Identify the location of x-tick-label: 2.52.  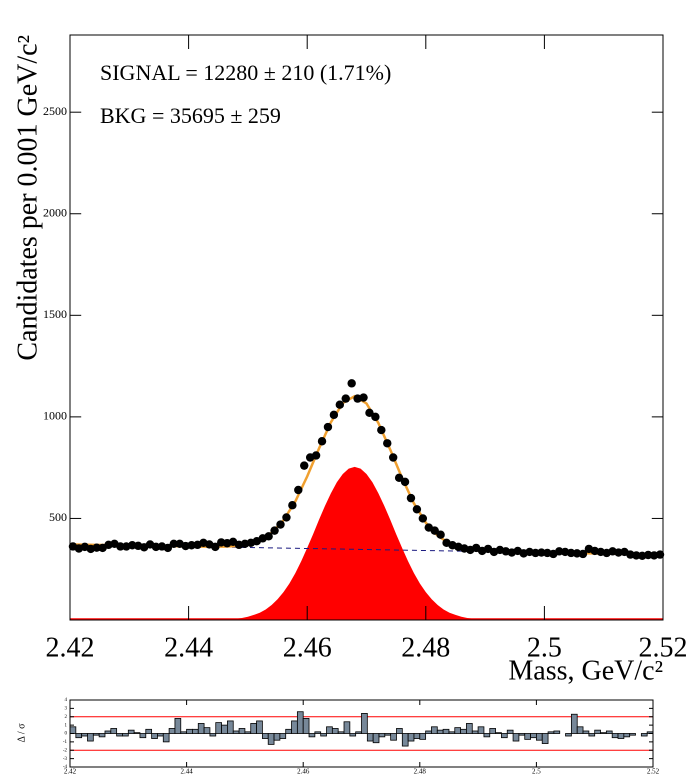
(653, 771).